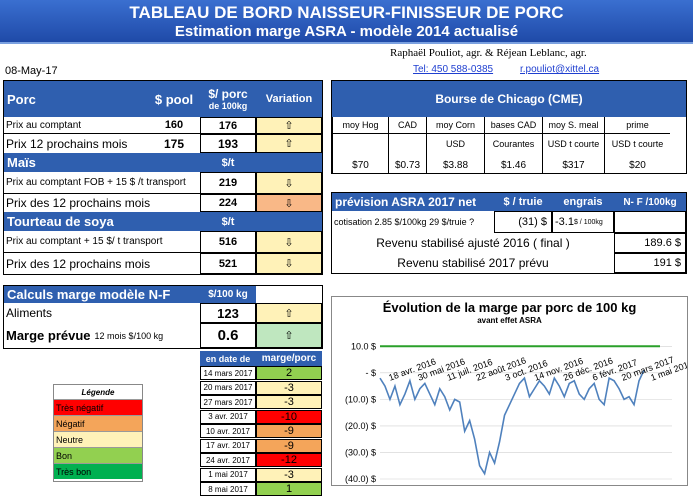 The width and height of the screenshot is (693, 499). I want to click on soya-row-value: 521, so click(228, 263).